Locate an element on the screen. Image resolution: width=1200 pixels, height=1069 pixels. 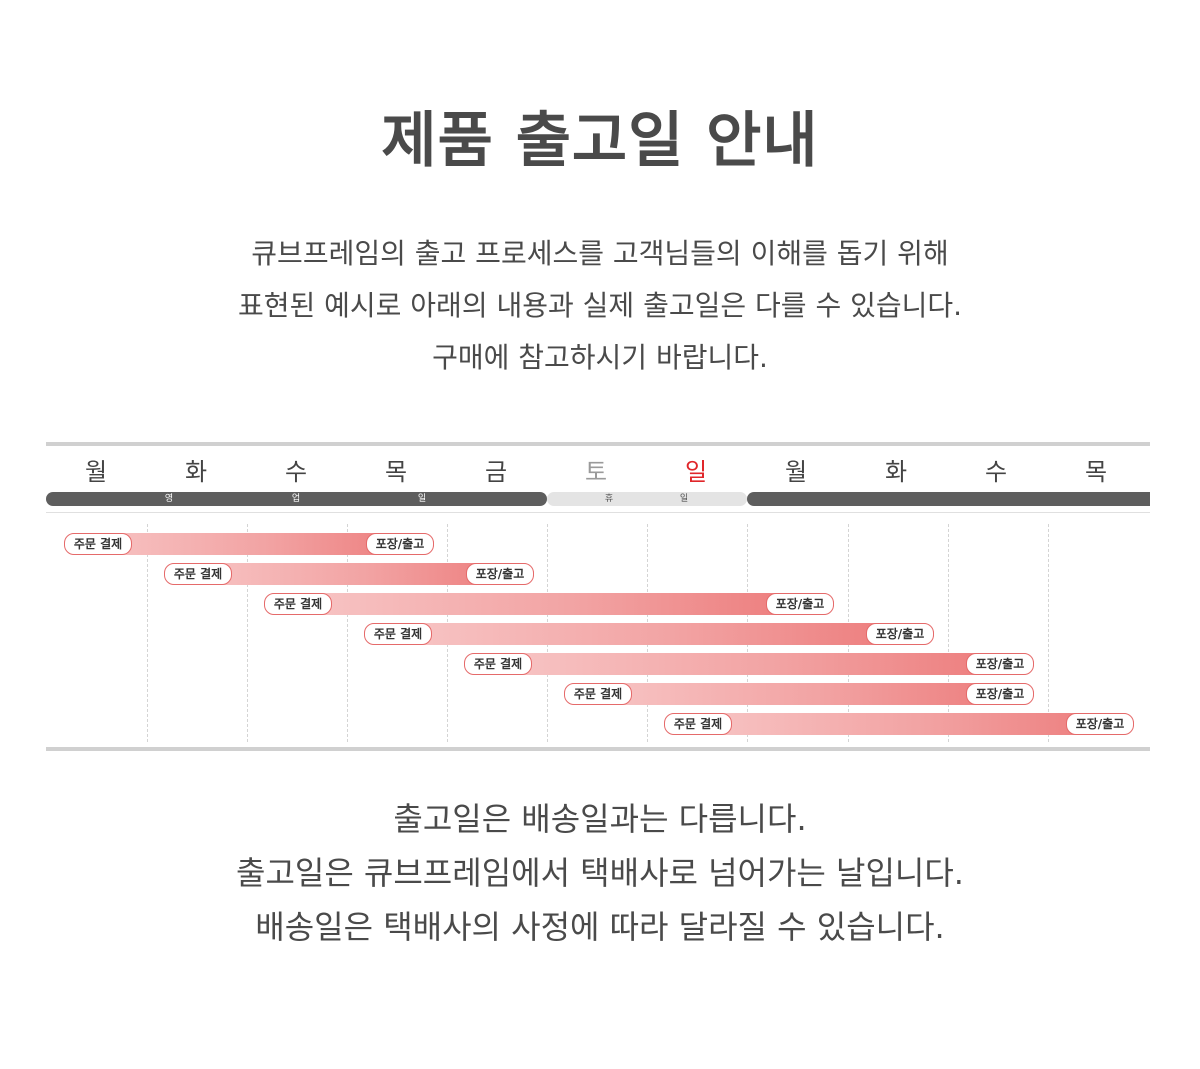
day-label: 금 is located at coordinates (496, 472).